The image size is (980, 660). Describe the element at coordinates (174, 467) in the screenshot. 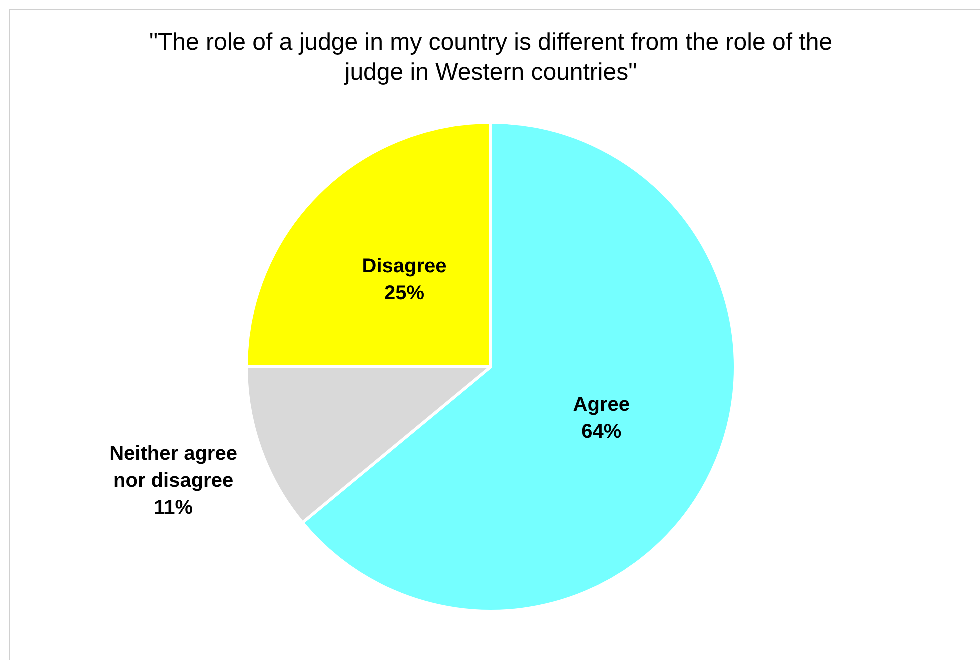

I see `slice-label: Neither agree nor disagree` at that location.